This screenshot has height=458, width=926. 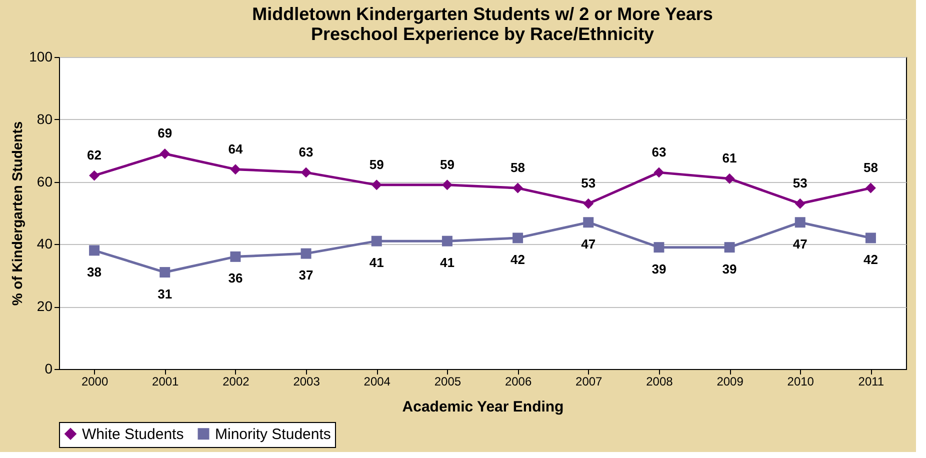 I want to click on y-tick-label: 40, so click(x=44, y=244).